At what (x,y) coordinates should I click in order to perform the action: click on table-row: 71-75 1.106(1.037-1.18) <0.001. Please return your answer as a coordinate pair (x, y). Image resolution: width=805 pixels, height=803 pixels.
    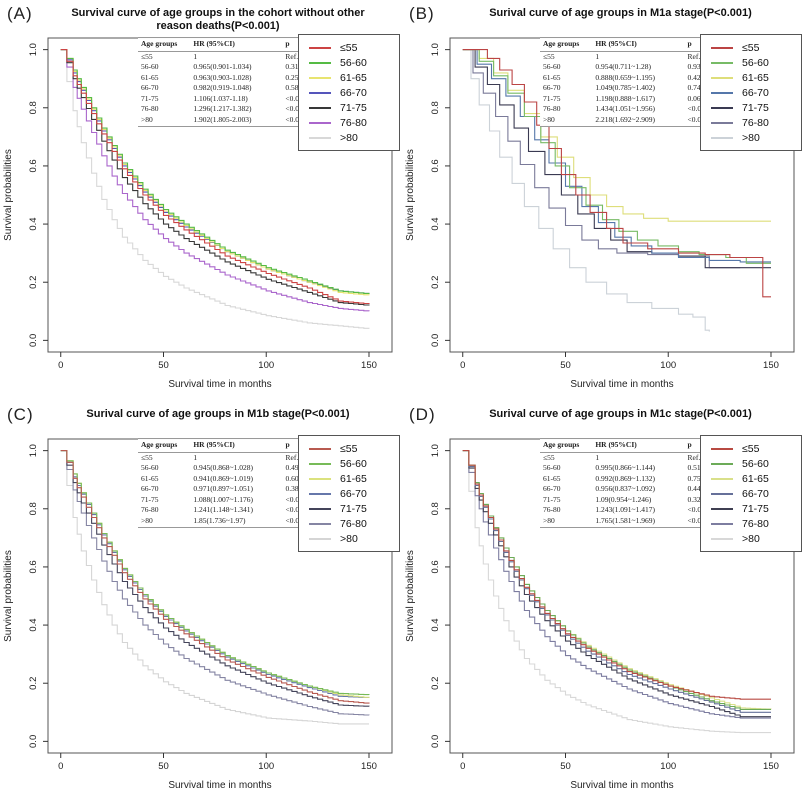
    Looking at the image, I should click on (230, 99).